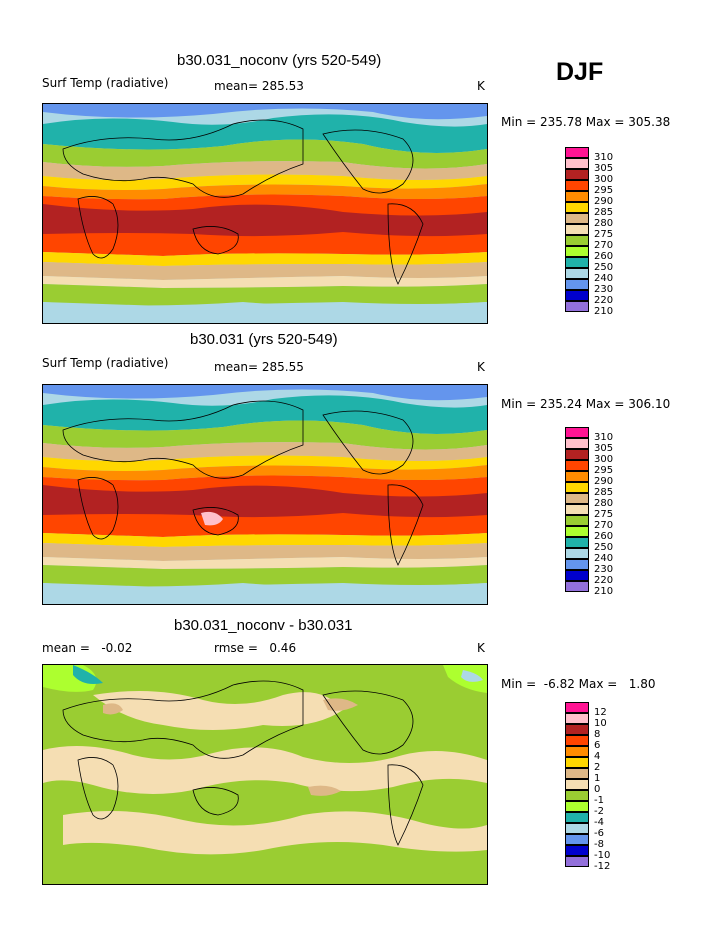 The image size is (723, 935). What do you see at coordinates (600, 712) in the screenshot?
I see `legend-label: 12` at bounding box center [600, 712].